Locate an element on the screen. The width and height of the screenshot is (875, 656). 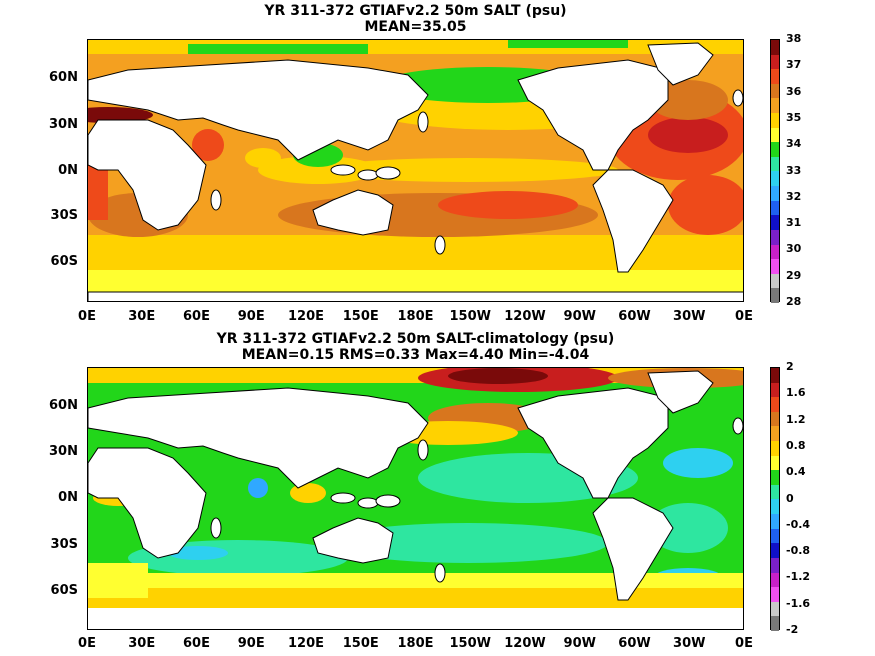
bottom-lon-label: 150E is located at coordinates (360, 643).